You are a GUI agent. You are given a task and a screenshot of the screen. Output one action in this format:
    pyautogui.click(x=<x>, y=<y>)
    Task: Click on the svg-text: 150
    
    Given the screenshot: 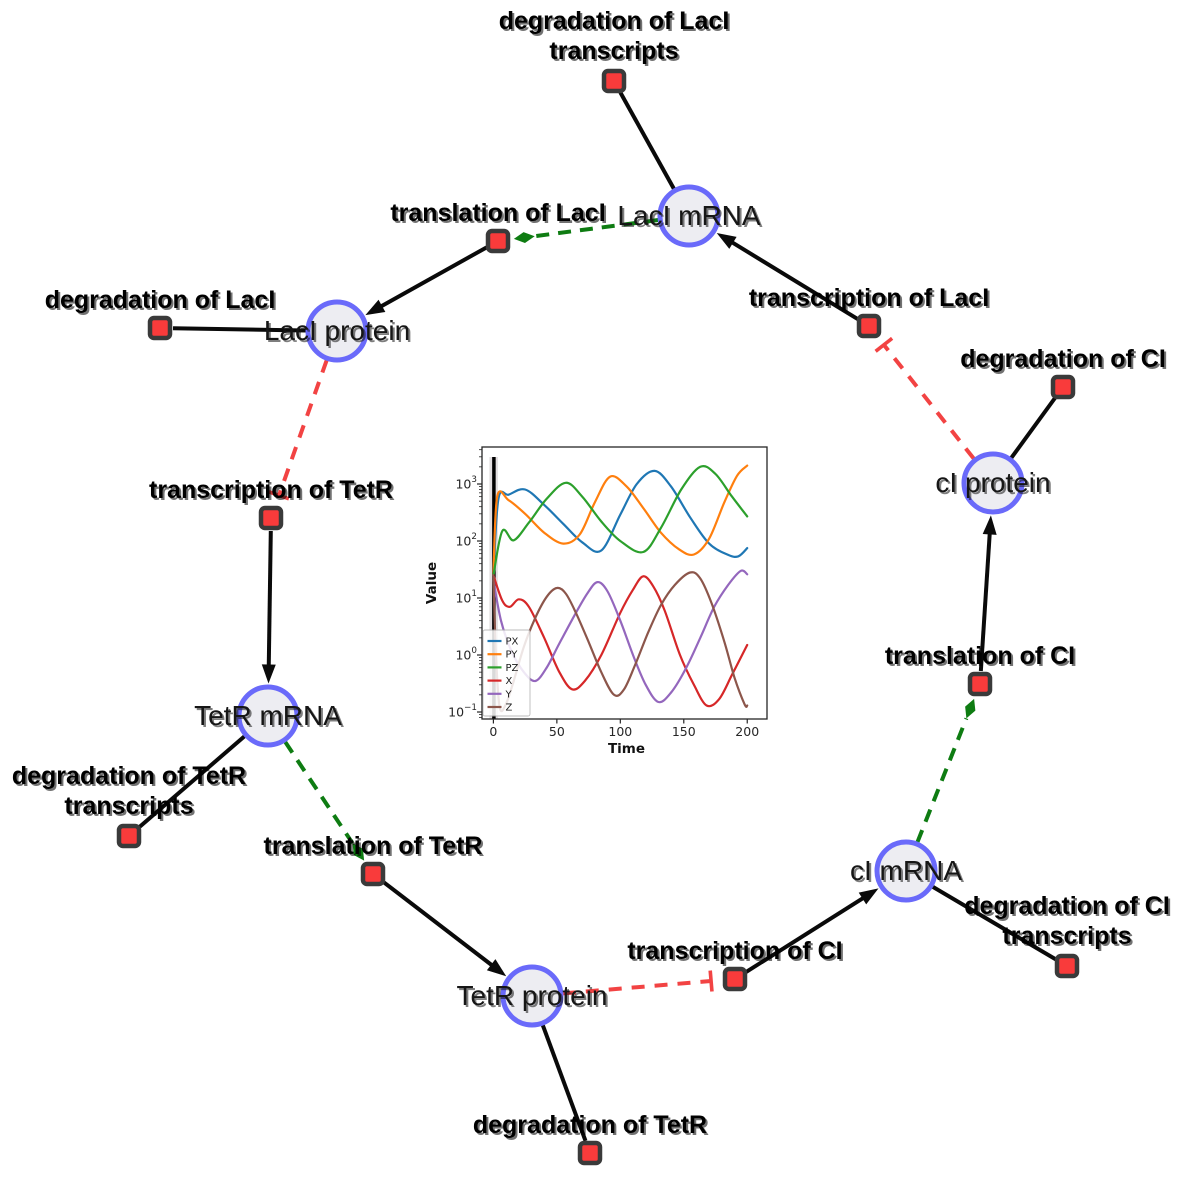 What is the action you would take?
    pyautogui.click(x=684, y=731)
    